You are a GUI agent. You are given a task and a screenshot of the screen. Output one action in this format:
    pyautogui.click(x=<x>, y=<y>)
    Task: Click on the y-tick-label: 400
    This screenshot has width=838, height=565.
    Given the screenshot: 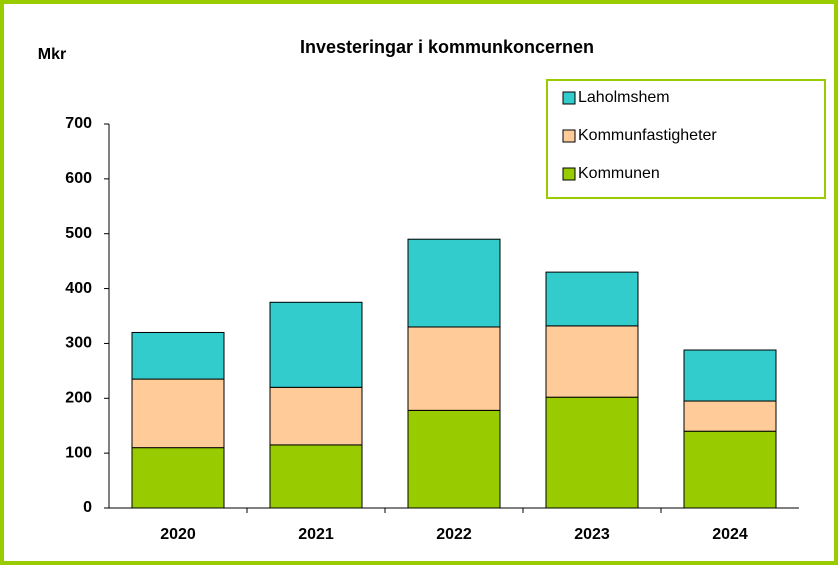 What is the action you would take?
    pyautogui.click(x=78, y=288)
    